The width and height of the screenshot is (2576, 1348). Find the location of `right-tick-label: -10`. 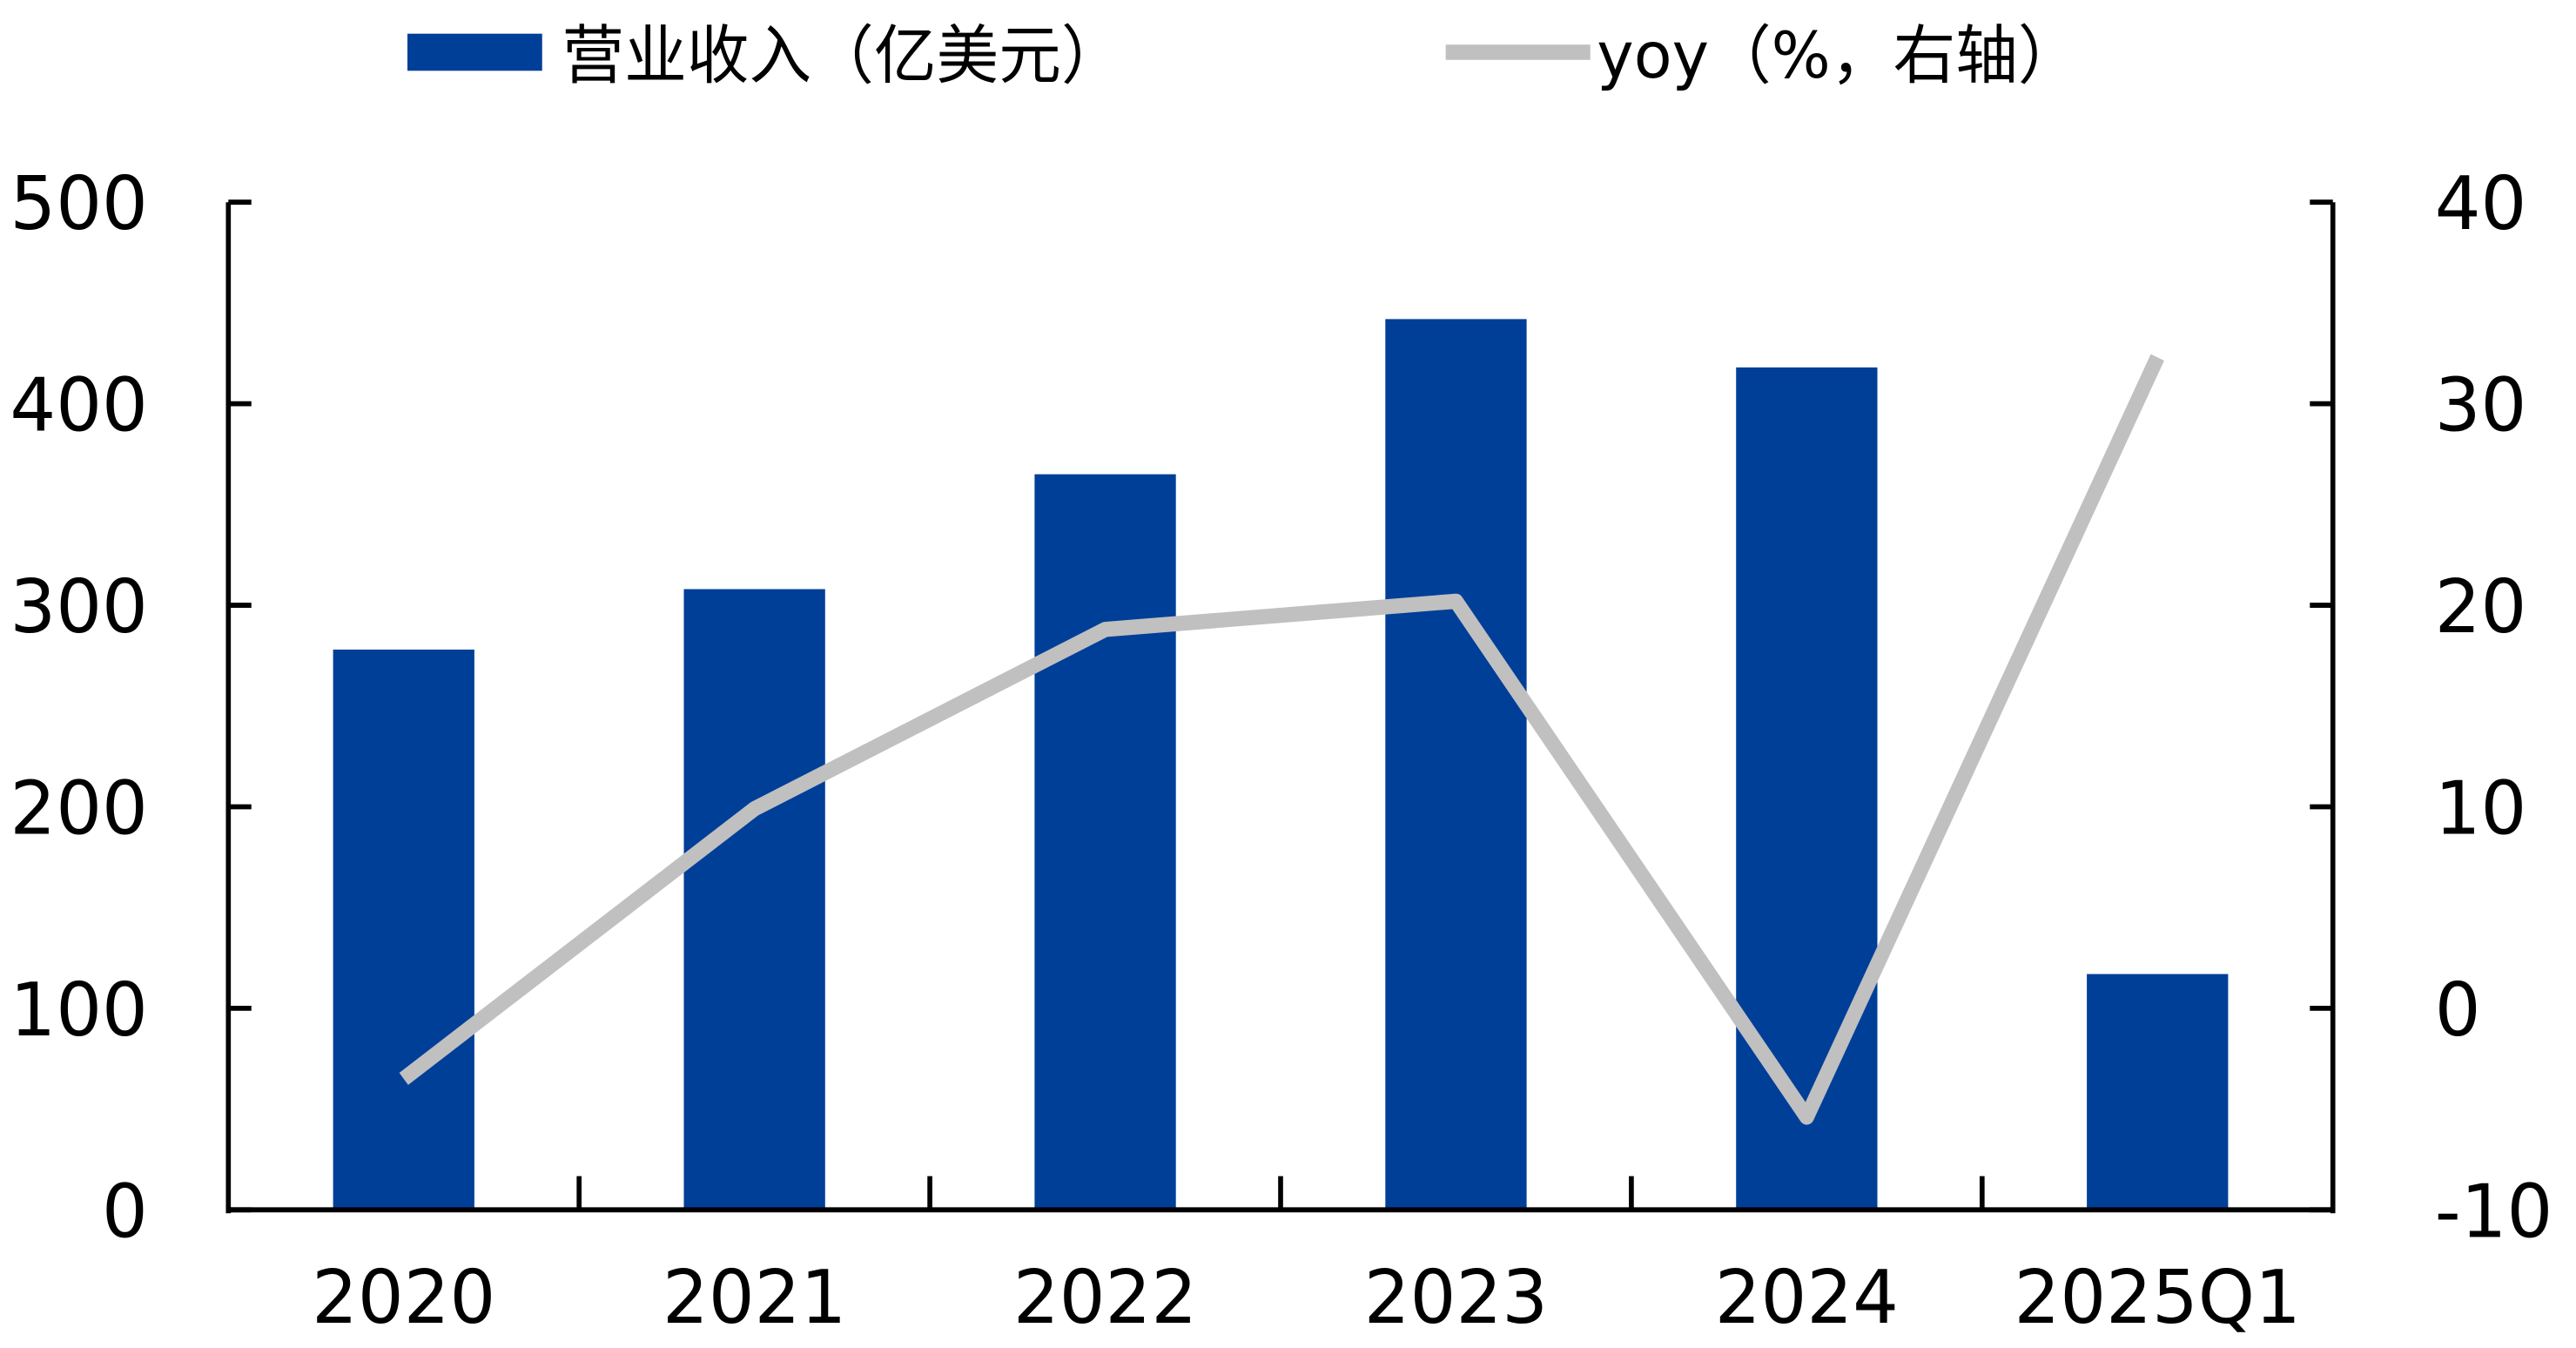

right-tick-label: -10 is located at coordinates (2494, 1211).